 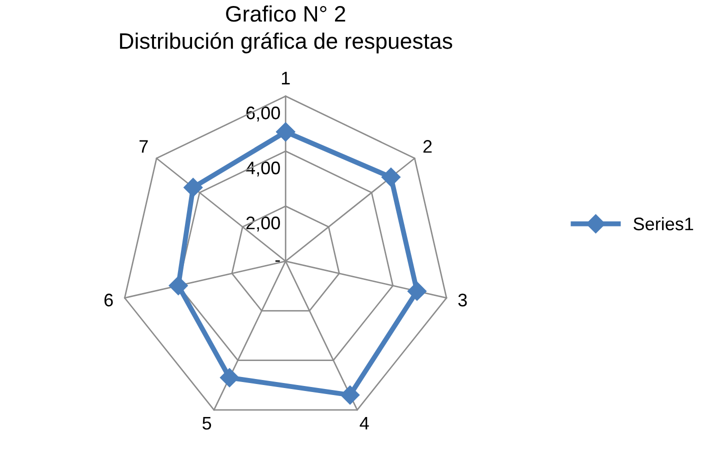 What do you see at coordinates (108, 300) in the screenshot?
I see `spoke-label: 6` at bounding box center [108, 300].